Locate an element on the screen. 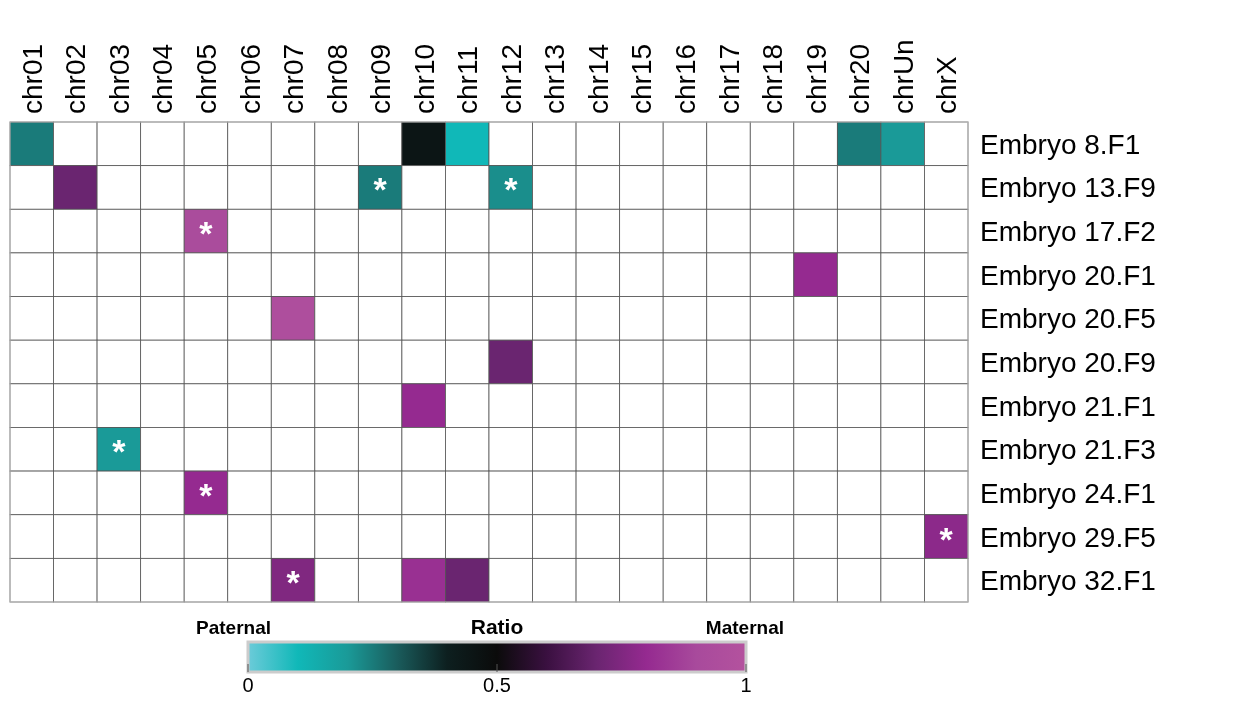 Image resolution: width=1239 pixels, height=705 pixels. x-tick-label: chr04 is located at coordinates (163, 78).